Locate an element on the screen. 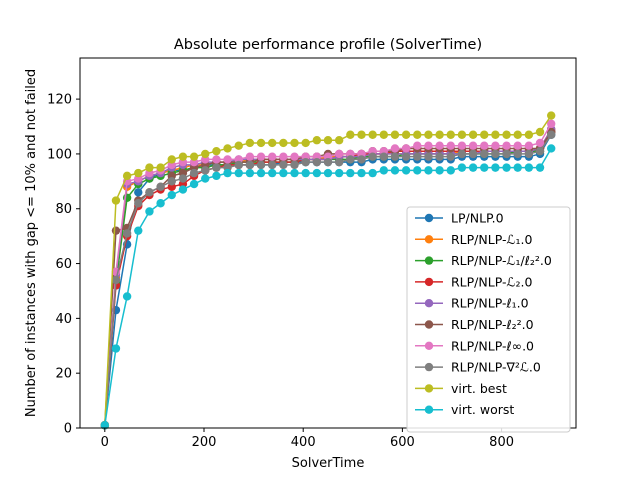 The width and height of the screenshot is (640, 480). legend-label: RLP/NLP-ℒ₁.0 is located at coordinates (491, 239).